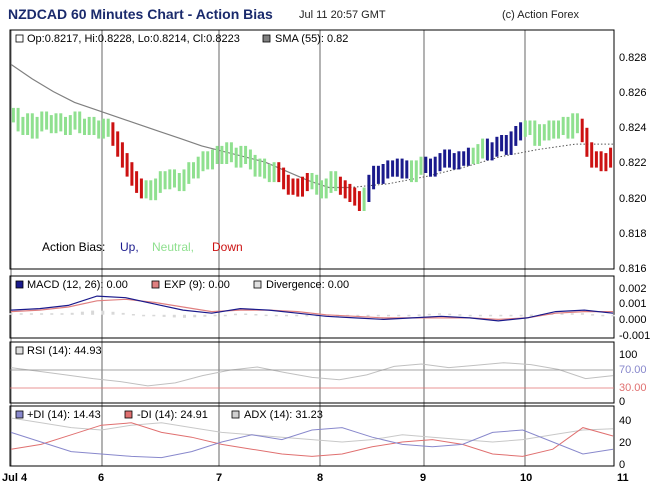 Image resolution: width=650 pixels, height=489 pixels. What do you see at coordinates (633, 388) in the screenshot?
I see `rsi-tick-label: 30.00` at bounding box center [633, 388].